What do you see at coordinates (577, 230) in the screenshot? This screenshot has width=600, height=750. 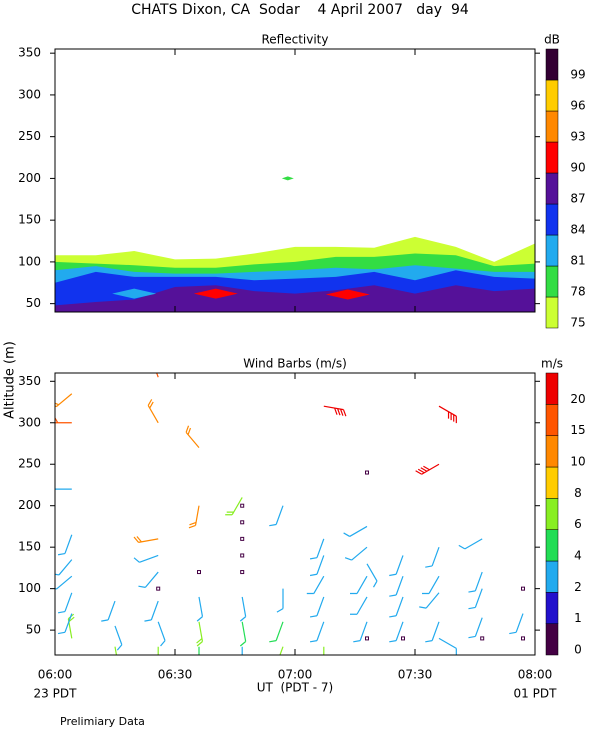 I see `colorbar-tick-label: 84` at bounding box center [577, 230].